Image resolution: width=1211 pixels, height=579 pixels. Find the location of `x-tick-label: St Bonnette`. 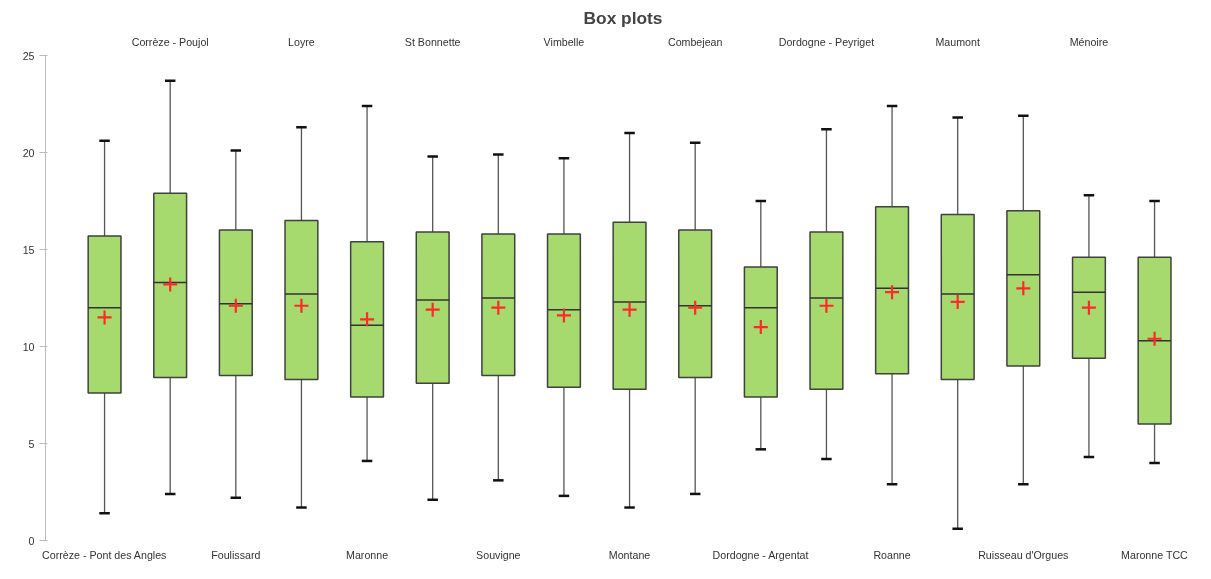

x-tick-label: St Bonnette is located at coordinates (432, 41).